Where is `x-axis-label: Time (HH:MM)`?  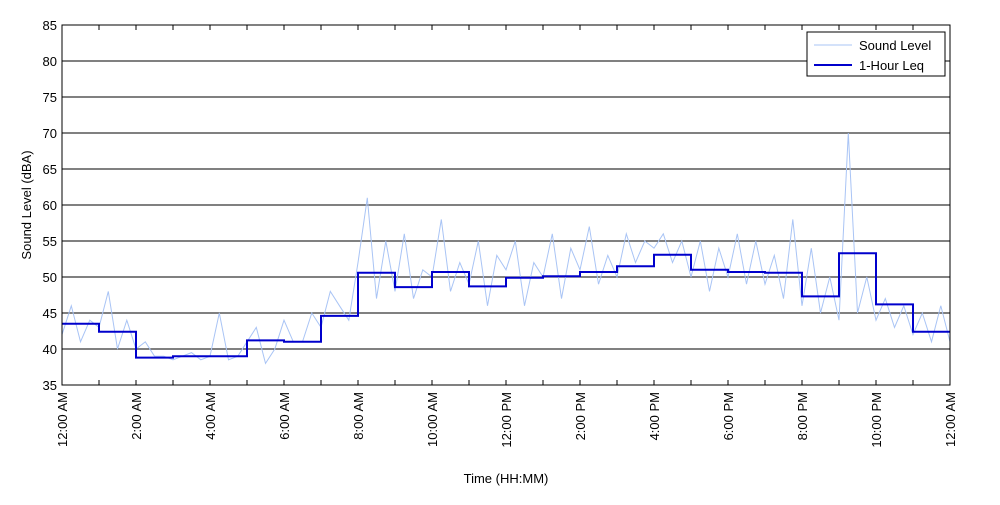
x-axis-label: Time (HH:MM) is located at coordinates (506, 478).